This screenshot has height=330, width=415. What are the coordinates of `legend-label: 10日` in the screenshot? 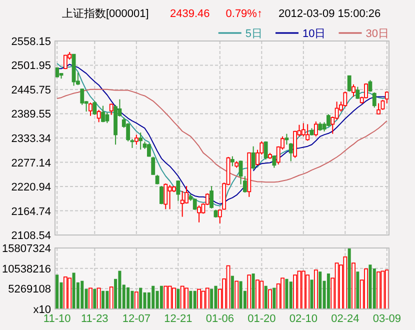 It's located at (314, 34).